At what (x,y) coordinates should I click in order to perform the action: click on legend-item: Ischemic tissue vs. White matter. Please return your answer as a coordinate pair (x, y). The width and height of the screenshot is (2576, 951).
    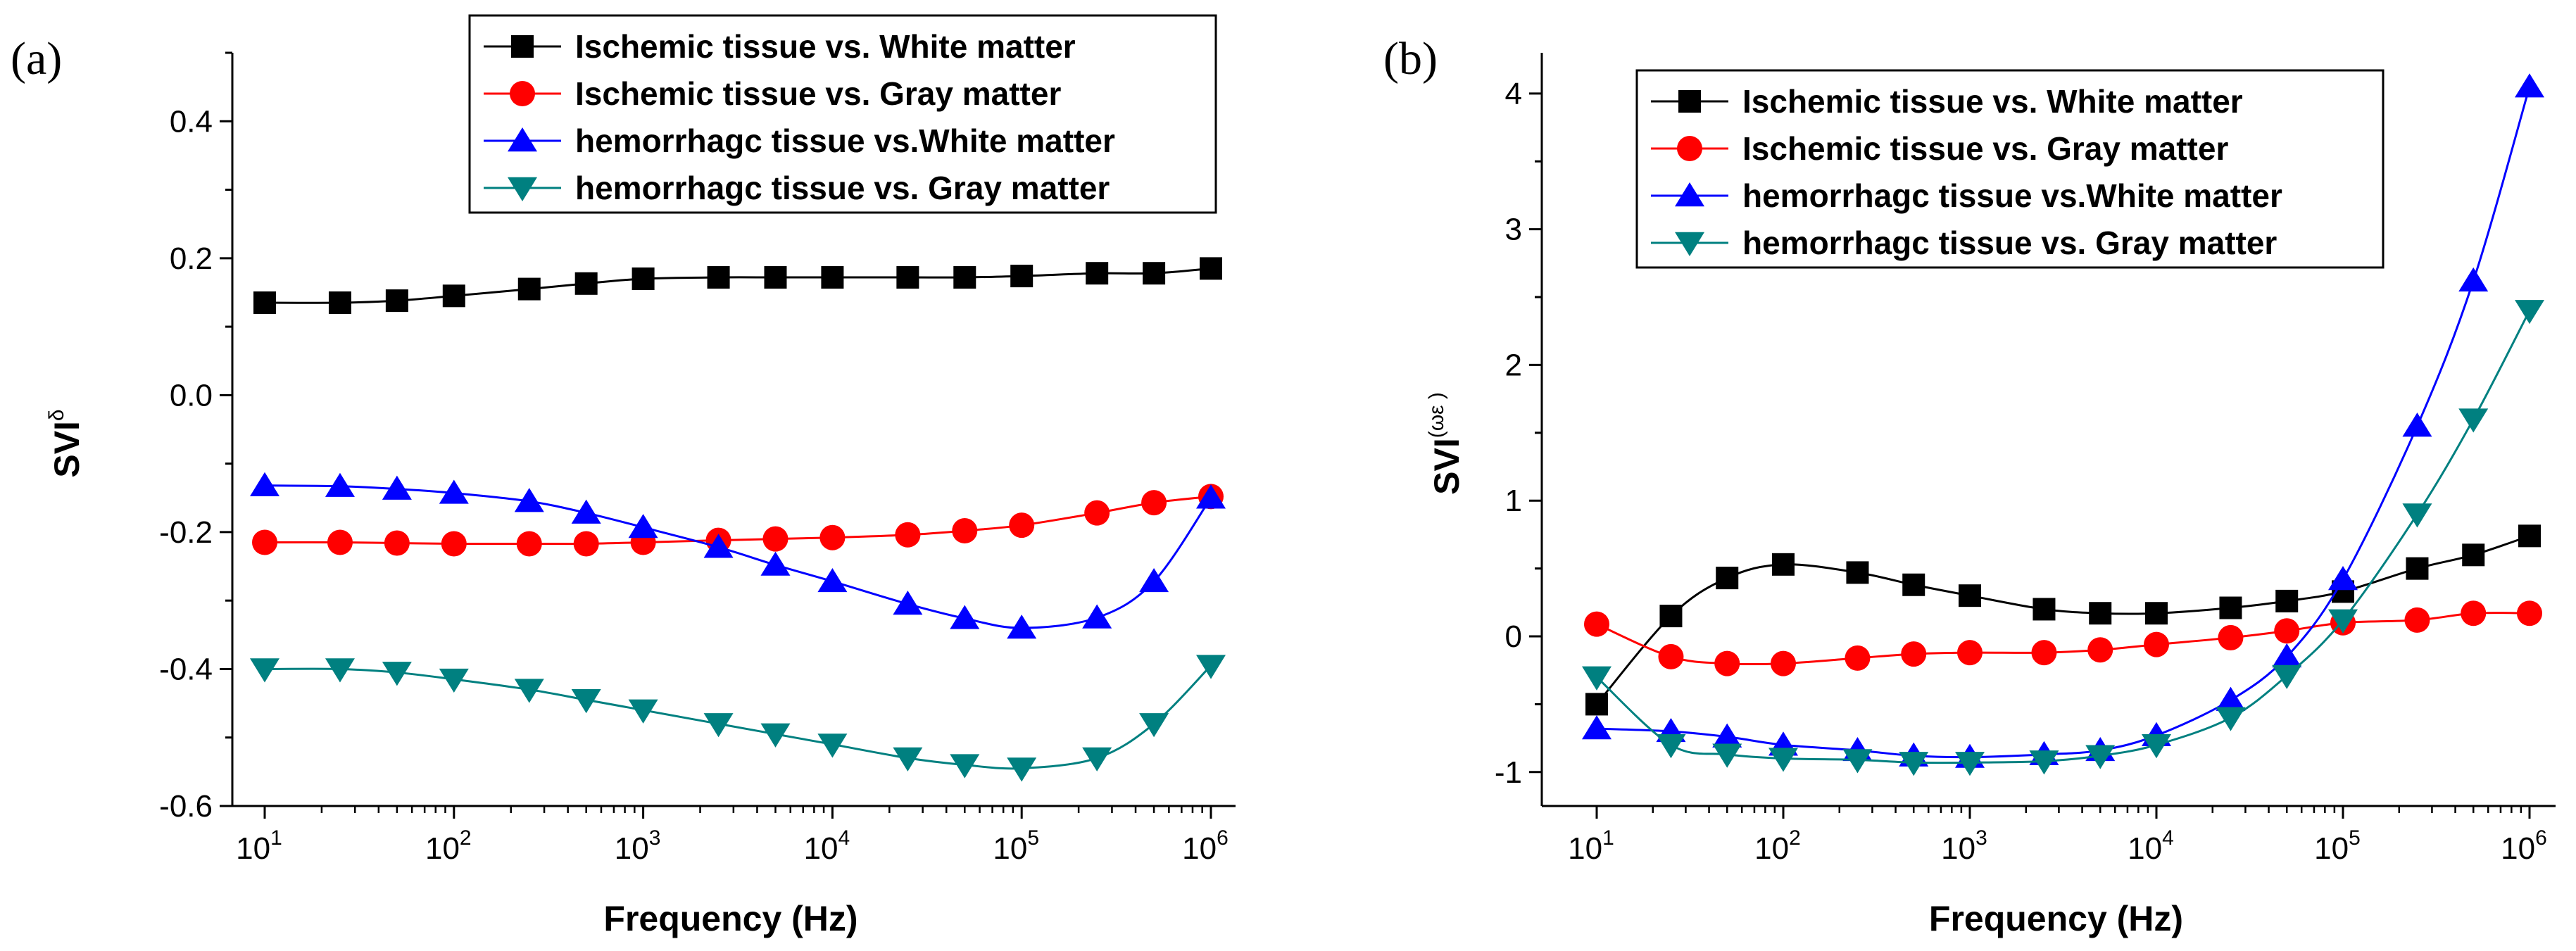
    Looking at the image, I should click on (1947, 101).